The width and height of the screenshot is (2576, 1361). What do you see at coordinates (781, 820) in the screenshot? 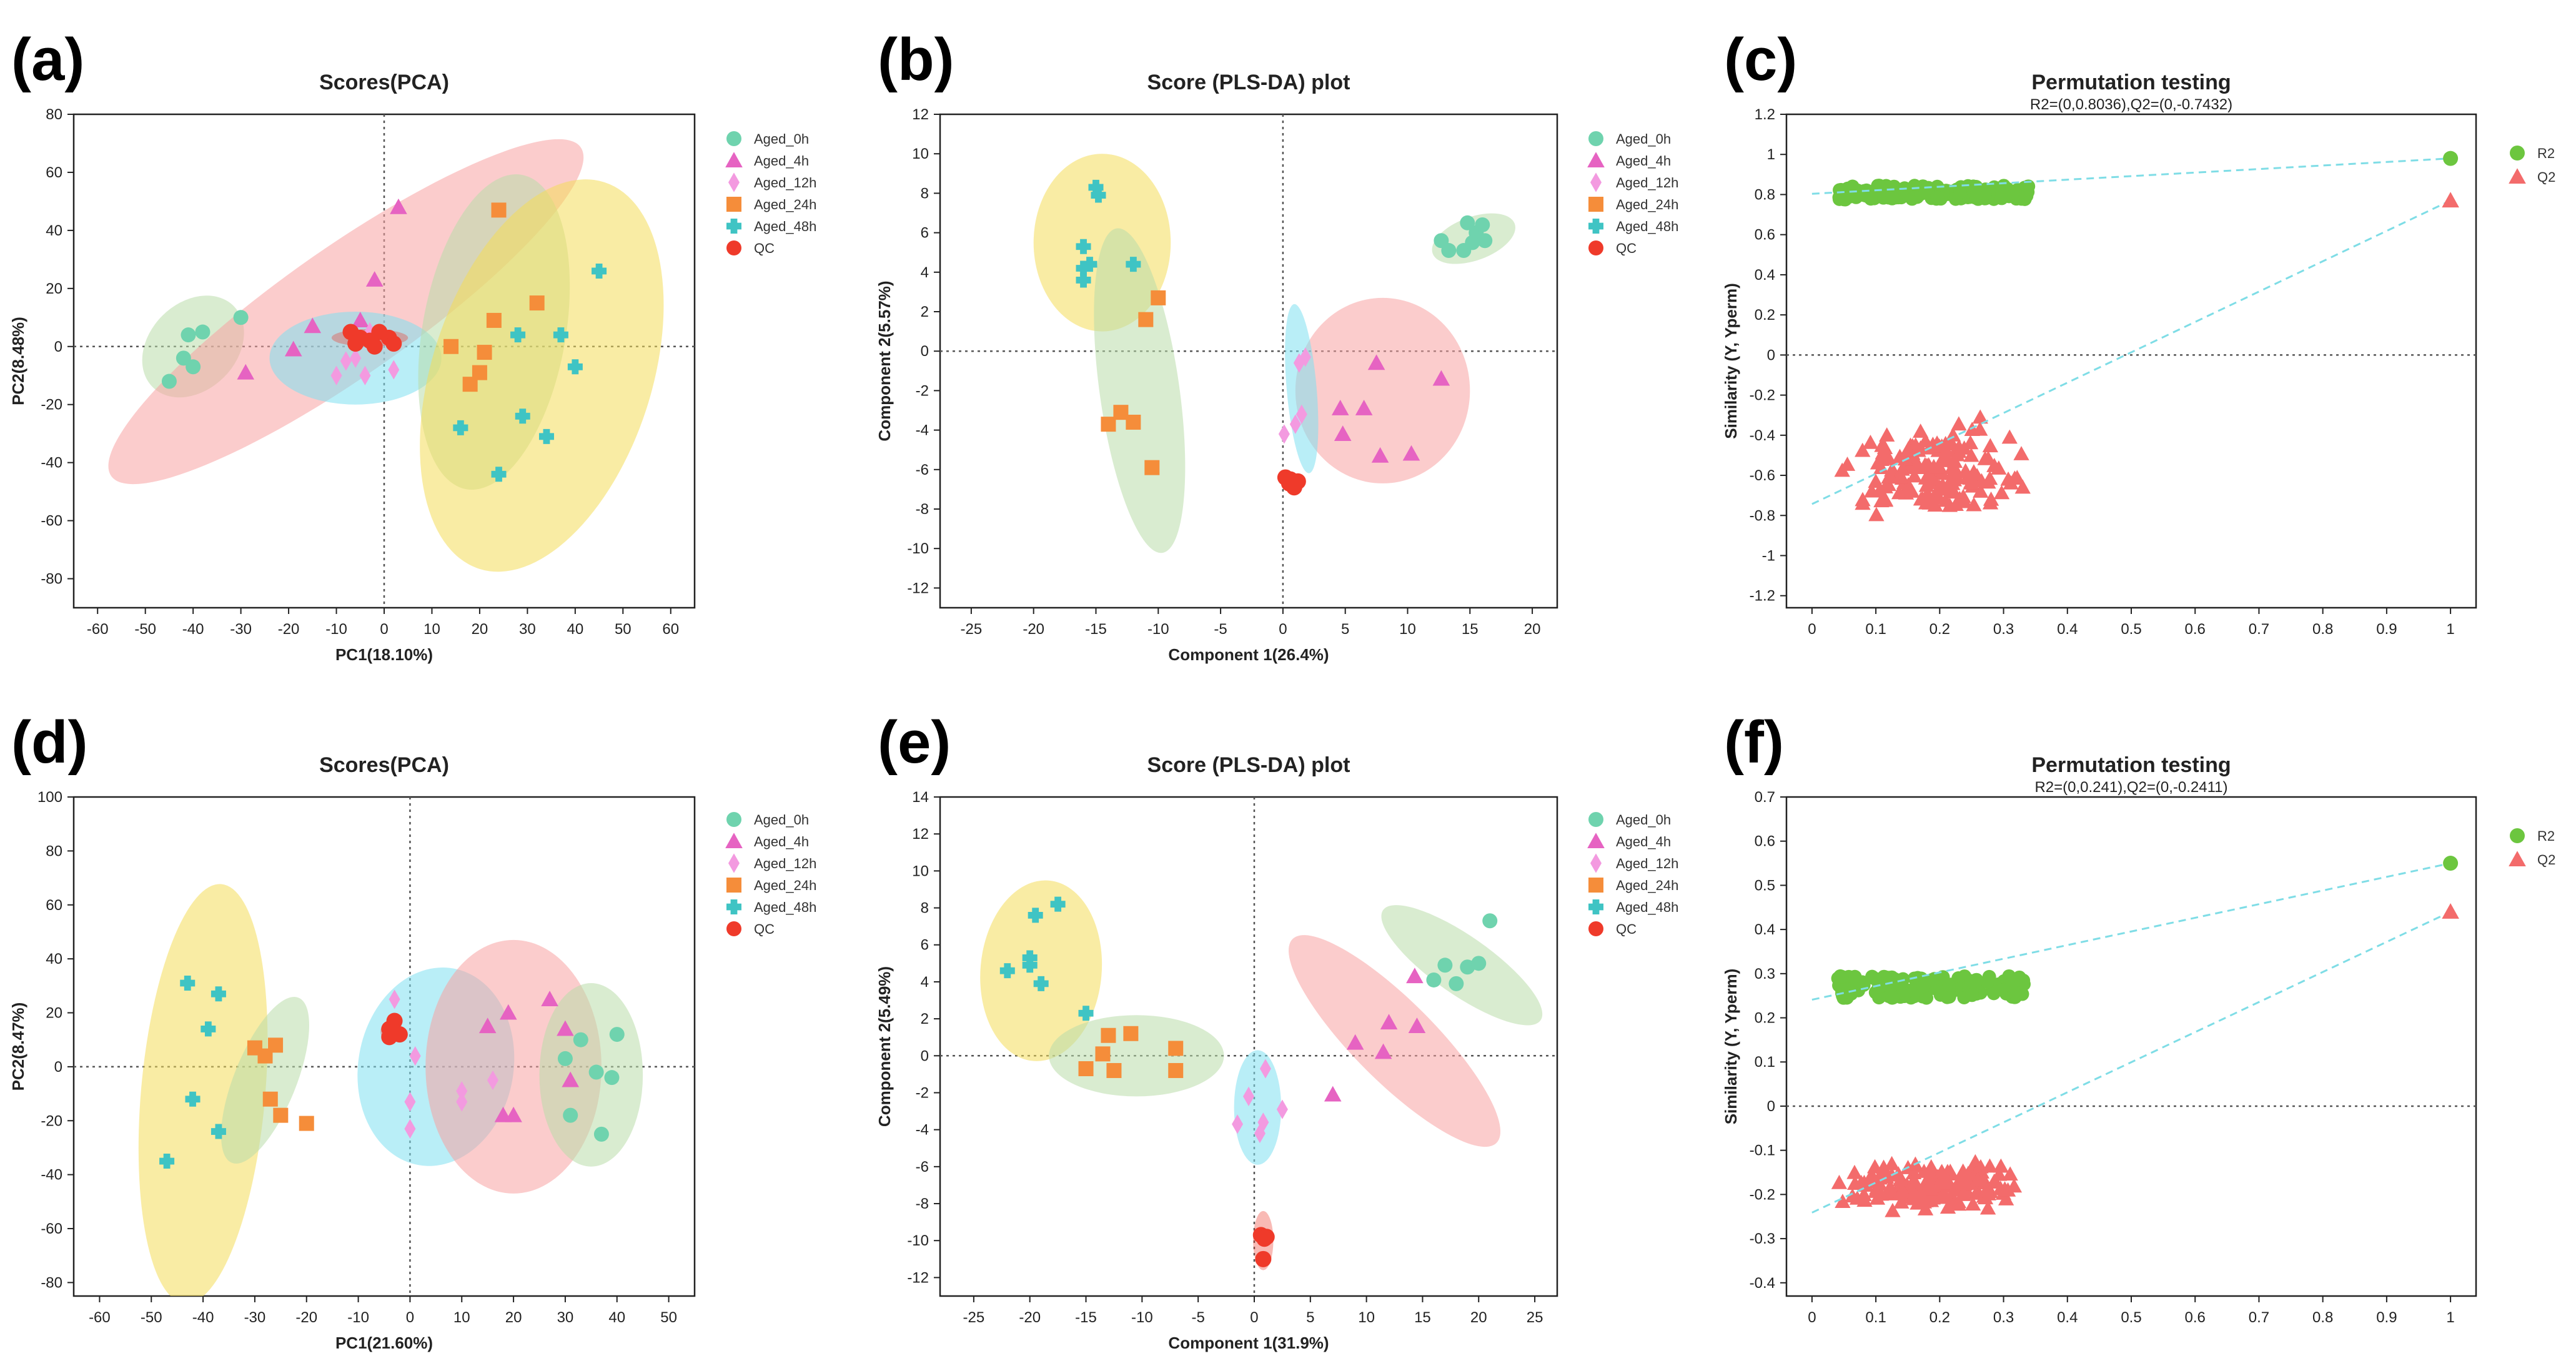
I see `legend-label: Aged_0h` at bounding box center [781, 820].